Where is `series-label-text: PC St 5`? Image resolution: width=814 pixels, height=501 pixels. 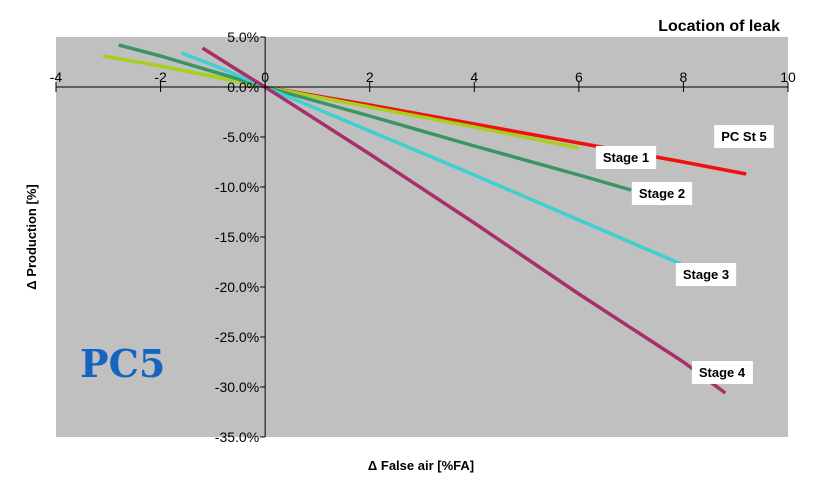 series-label-text: PC St 5 is located at coordinates (744, 136).